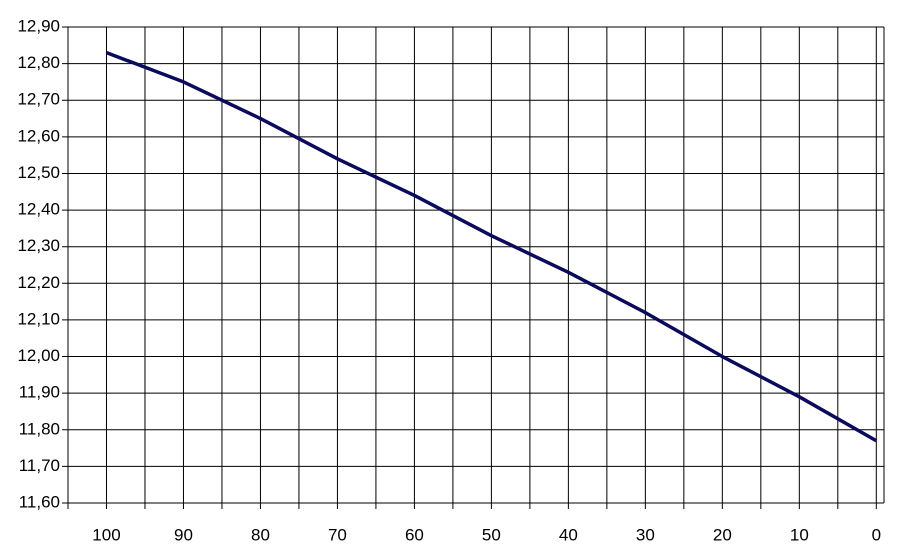 This screenshot has height=550, width=898. I want to click on x-tick-label: 60, so click(414, 534).